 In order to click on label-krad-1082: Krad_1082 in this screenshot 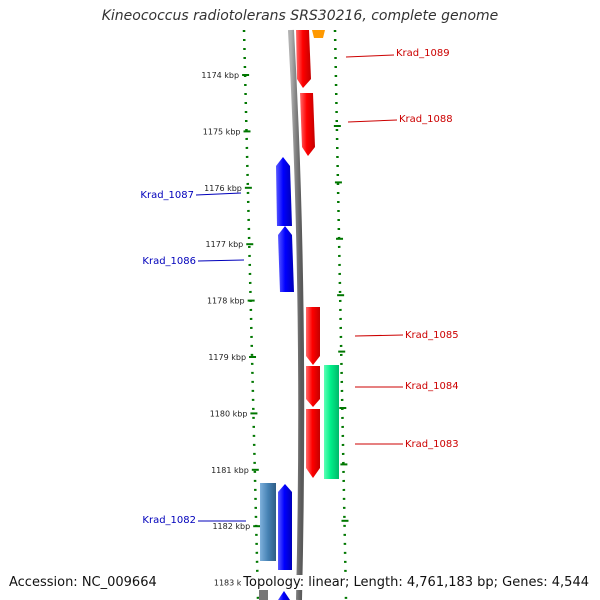, I will do `click(169, 520)`.